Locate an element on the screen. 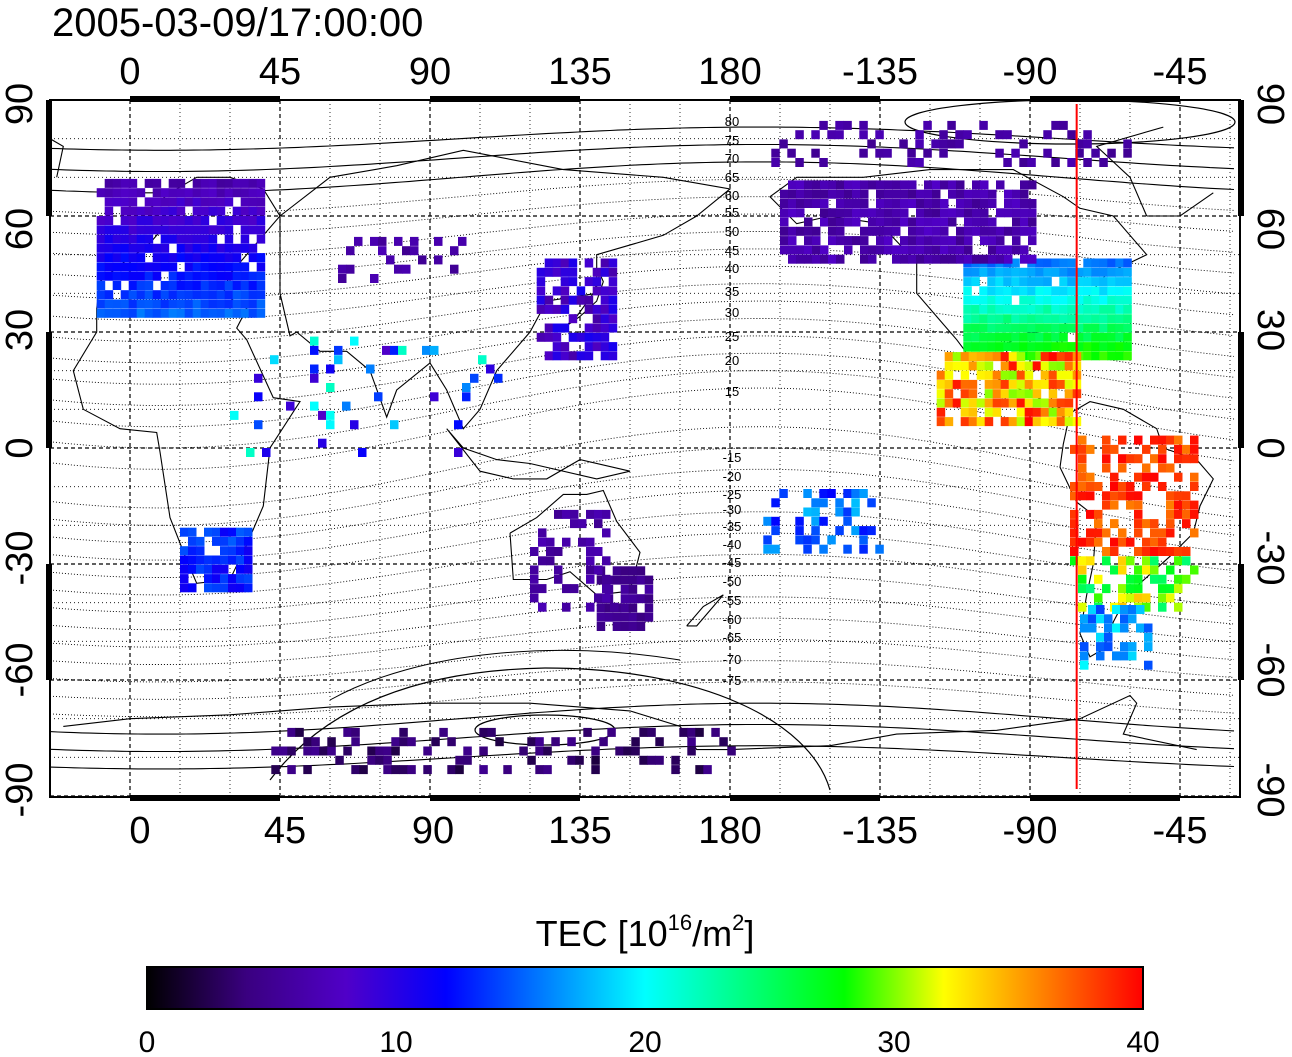 This screenshot has width=1292, height=1057. colorbar-tick-label: 20 is located at coordinates (644, 1041).